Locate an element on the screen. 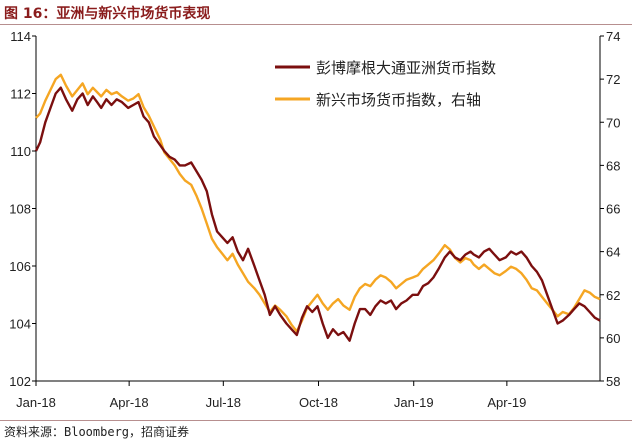  right-axis-tick-label: 66 is located at coordinates (613, 209).